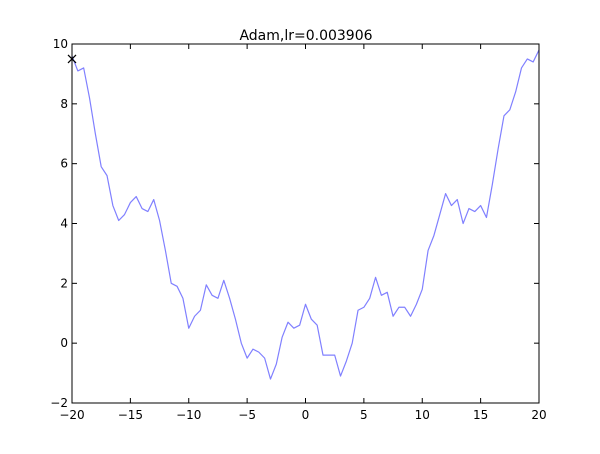 This screenshot has height=454, width=600. Describe the element at coordinates (538, 415) in the screenshot. I see `x-tick-label: 20` at that location.